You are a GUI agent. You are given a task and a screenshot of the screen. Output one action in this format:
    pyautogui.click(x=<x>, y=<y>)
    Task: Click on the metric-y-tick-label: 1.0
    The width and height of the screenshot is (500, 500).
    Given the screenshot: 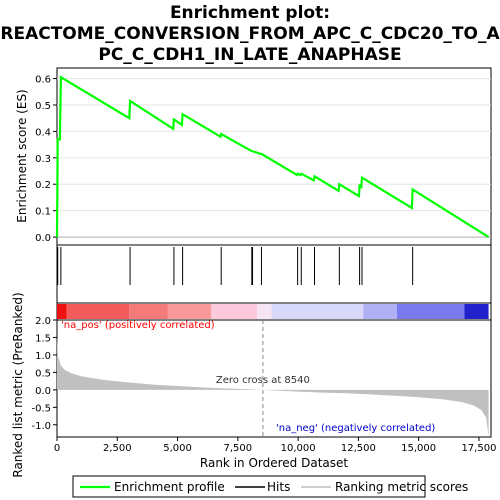 What is the action you would take?
    pyautogui.click(x=43, y=356)
    